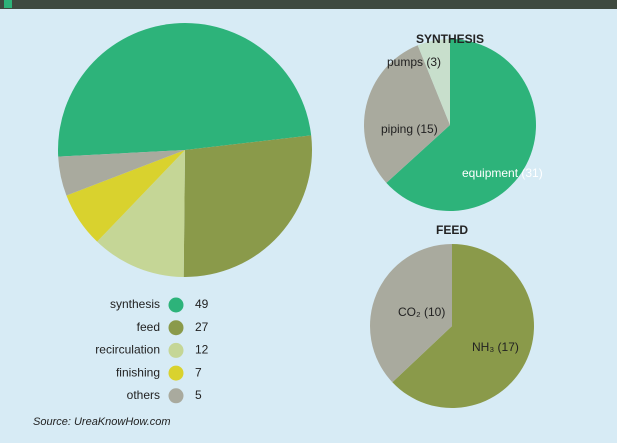 The image size is (617, 443). Describe the element at coordinates (202, 304) in the screenshot. I see `legend-value: 49` at that location.